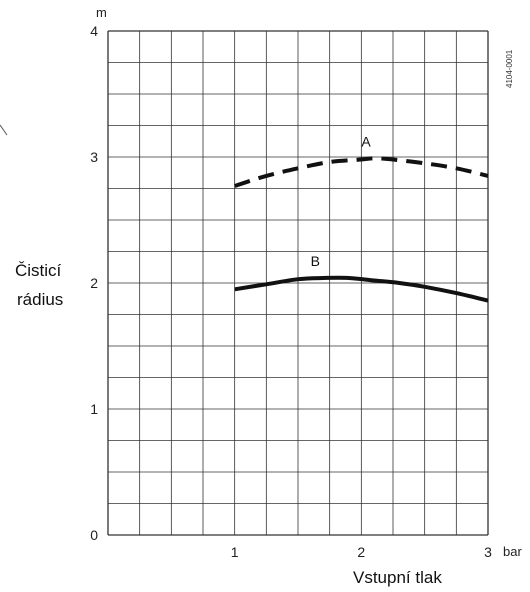  Describe the element at coordinates (235, 552) in the screenshot. I see `x-tick-label: 1` at that location.